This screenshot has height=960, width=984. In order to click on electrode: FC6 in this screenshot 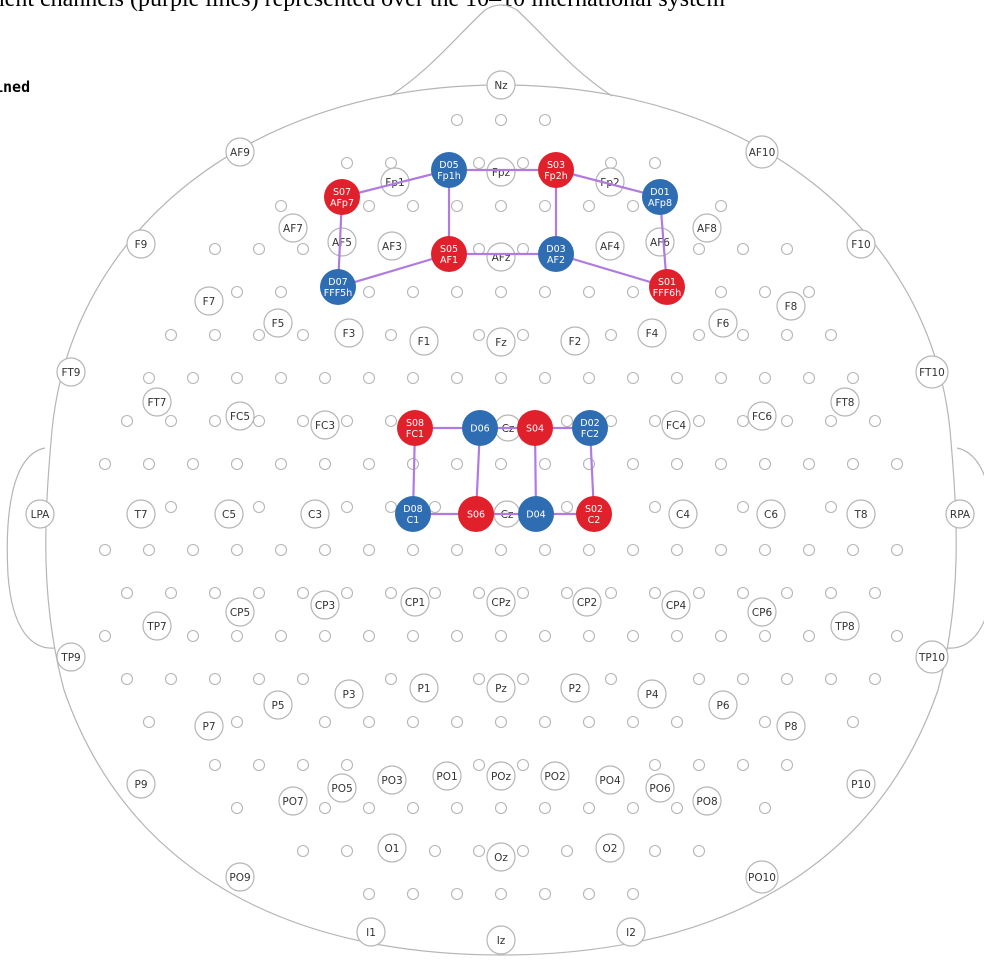, I will do `click(762, 416)`.